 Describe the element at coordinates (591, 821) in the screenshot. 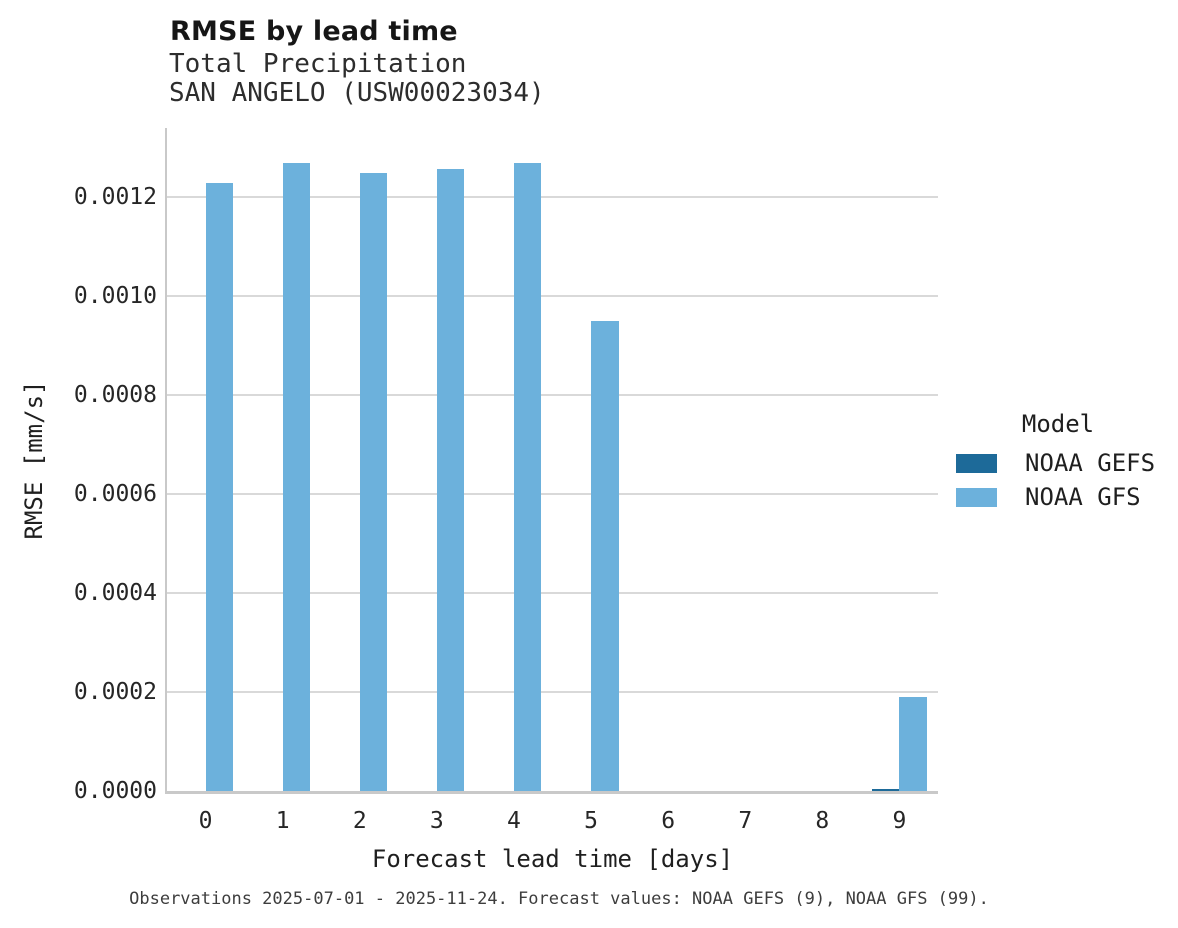

I see `x-tick-label: 5` at that location.